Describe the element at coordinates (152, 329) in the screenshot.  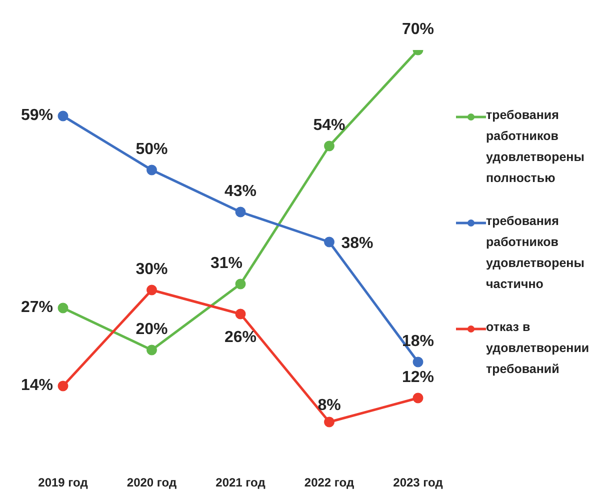
I see `data-label: 20%` at that location.